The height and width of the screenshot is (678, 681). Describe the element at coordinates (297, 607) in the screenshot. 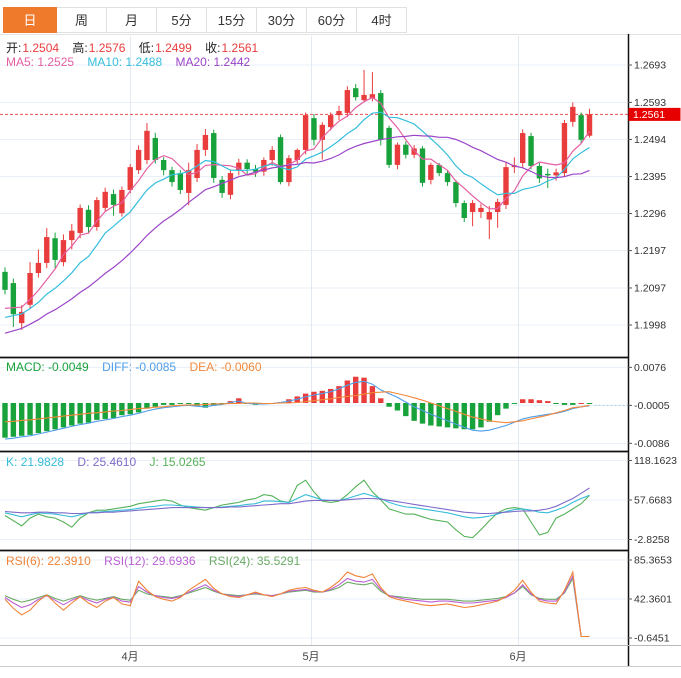

I see `rsi24-line` at that location.